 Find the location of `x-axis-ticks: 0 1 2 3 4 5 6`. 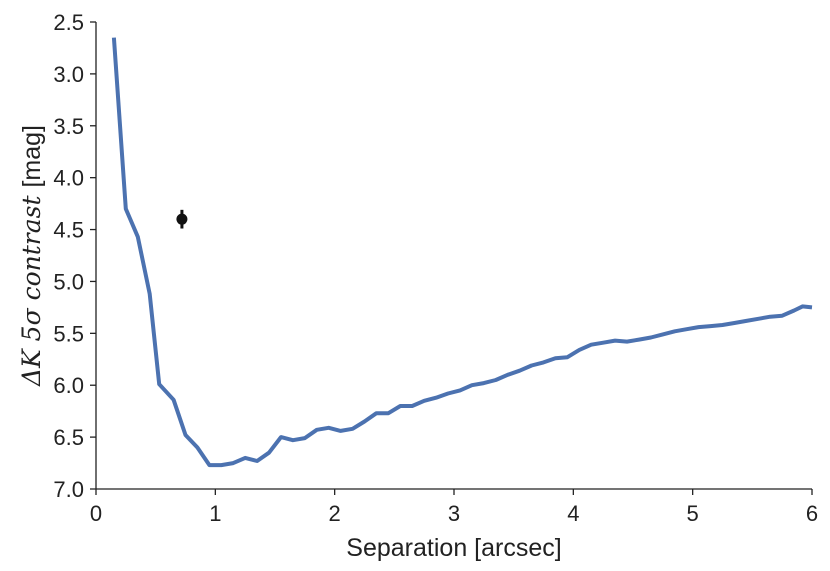

x-axis-ticks: 0 1 2 3 4 5 6 is located at coordinates (454, 507).